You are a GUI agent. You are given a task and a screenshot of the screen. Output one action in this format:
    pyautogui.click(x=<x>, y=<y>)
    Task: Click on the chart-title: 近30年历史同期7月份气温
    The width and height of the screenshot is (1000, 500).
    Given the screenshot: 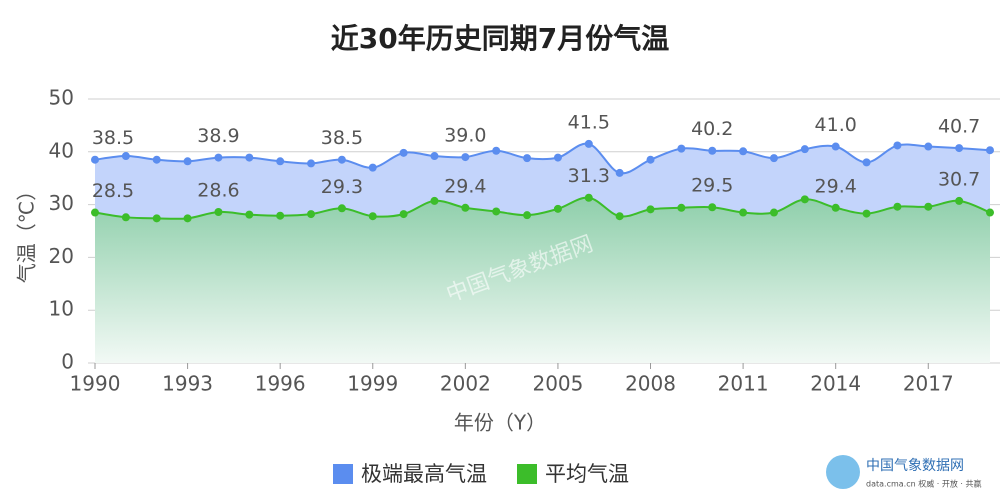 What is the action you would take?
    pyautogui.click(x=500, y=38)
    